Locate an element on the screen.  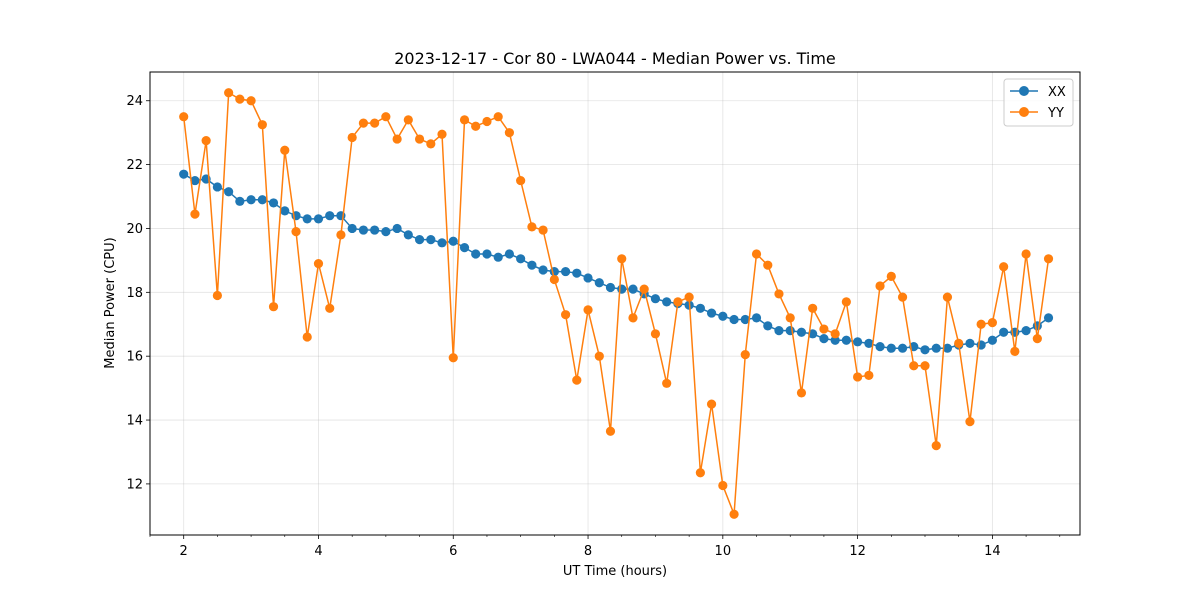
x-axis-label: UT Time (hours) is located at coordinates (615, 571).